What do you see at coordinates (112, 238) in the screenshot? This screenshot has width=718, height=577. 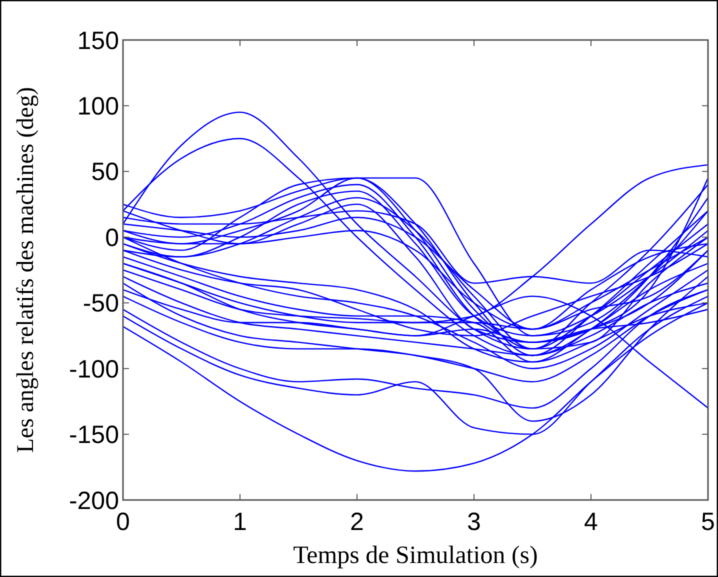 I see `y-tick-label: 0` at bounding box center [112, 238].